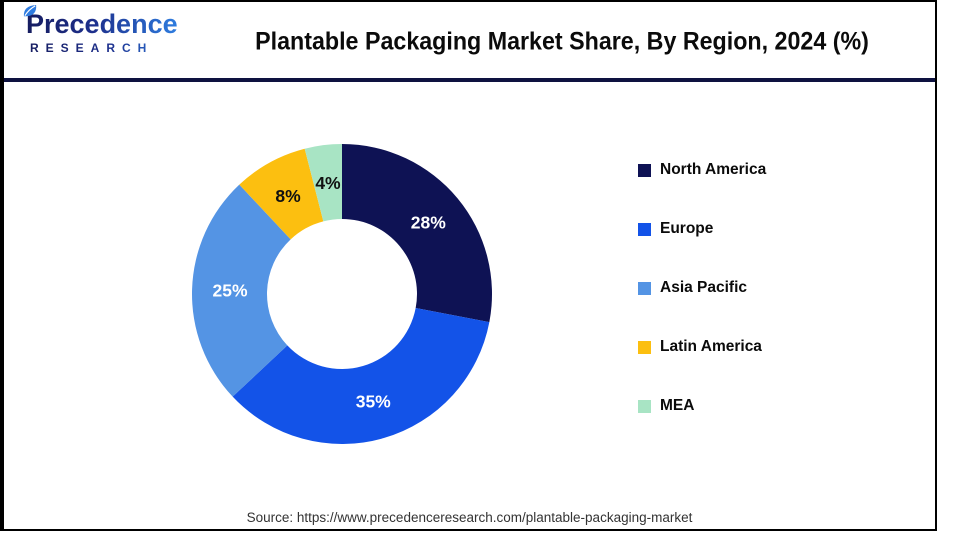 This screenshot has height=540, width=960. What do you see at coordinates (702, 406) in the screenshot?
I see `legend-item-mea: MEA` at bounding box center [702, 406].